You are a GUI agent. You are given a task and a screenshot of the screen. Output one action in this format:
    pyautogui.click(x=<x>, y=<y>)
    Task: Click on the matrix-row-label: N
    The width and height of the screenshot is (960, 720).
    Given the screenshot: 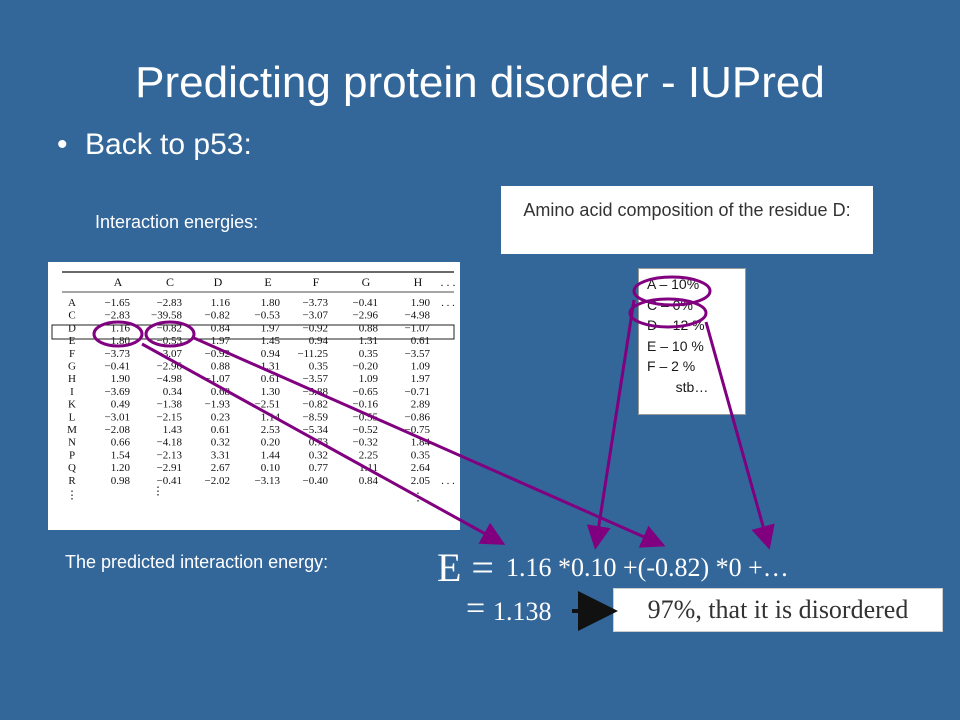 What is the action you would take?
    pyautogui.click(x=72, y=443)
    